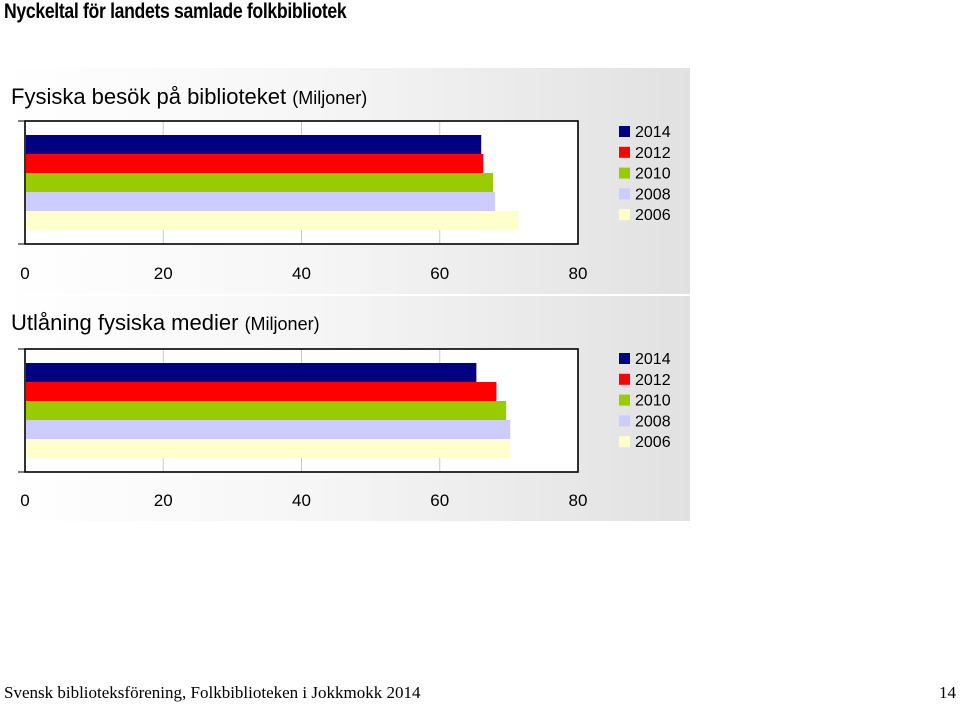  I want to click on chart-title: Fysiska besök på biblioteket (Miljoner), so click(189, 97).